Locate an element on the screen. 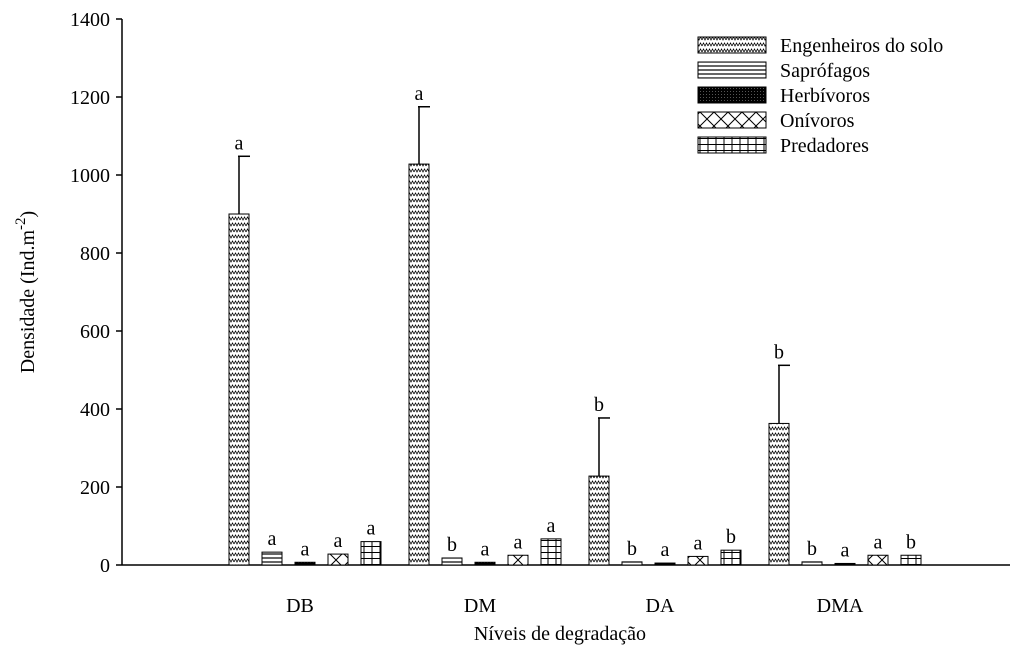 The image size is (1024, 646). y-tick-label: 1400 is located at coordinates (90, 20).